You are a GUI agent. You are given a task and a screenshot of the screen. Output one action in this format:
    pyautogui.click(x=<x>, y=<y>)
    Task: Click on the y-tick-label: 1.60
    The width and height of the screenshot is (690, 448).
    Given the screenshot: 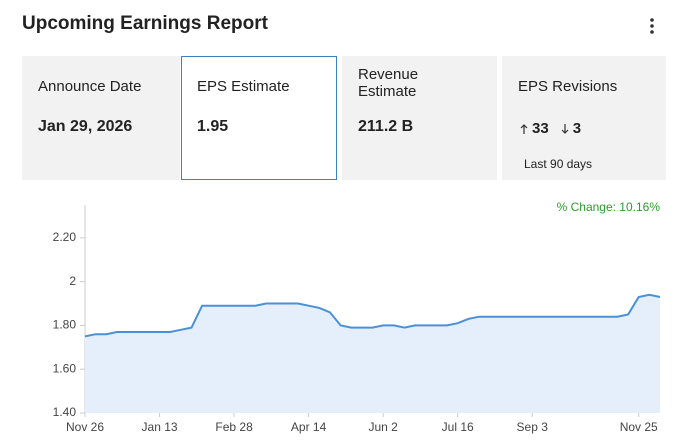 What is the action you would take?
    pyautogui.click(x=65, y=368)
    